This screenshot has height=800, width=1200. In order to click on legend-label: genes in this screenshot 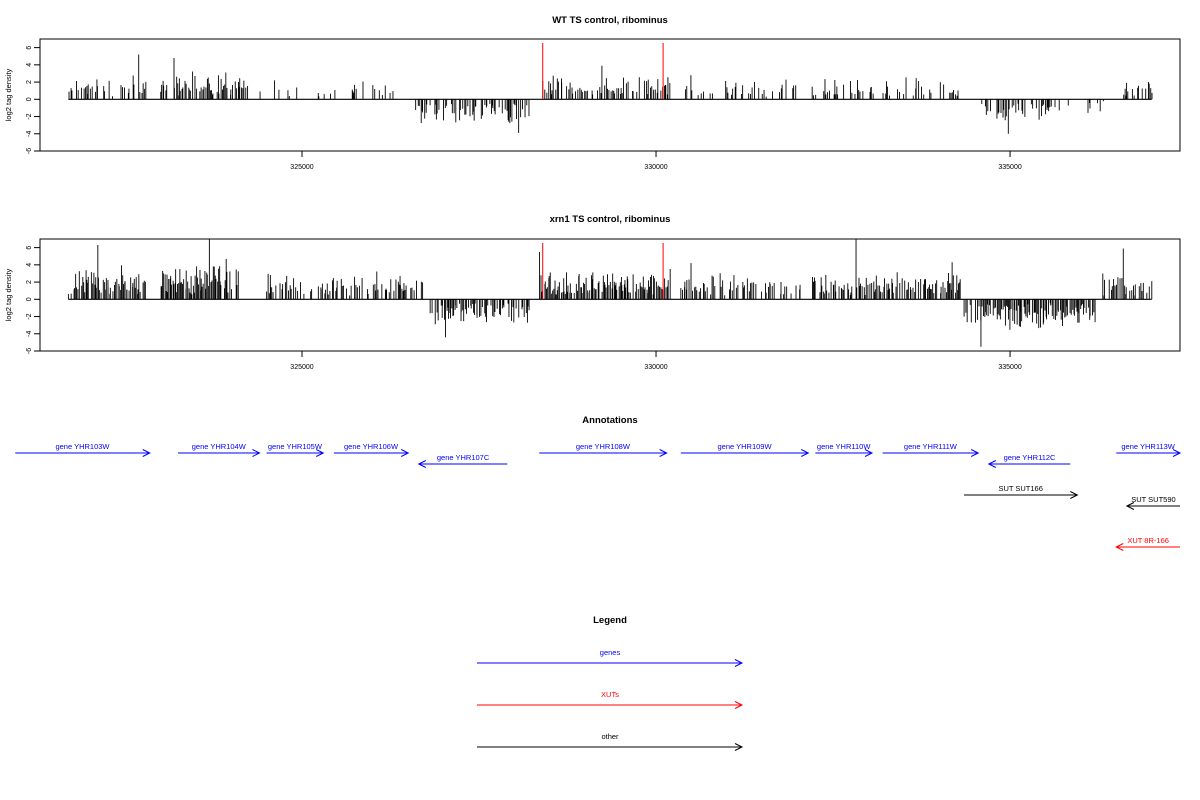, I will do `click(610, 652)`.